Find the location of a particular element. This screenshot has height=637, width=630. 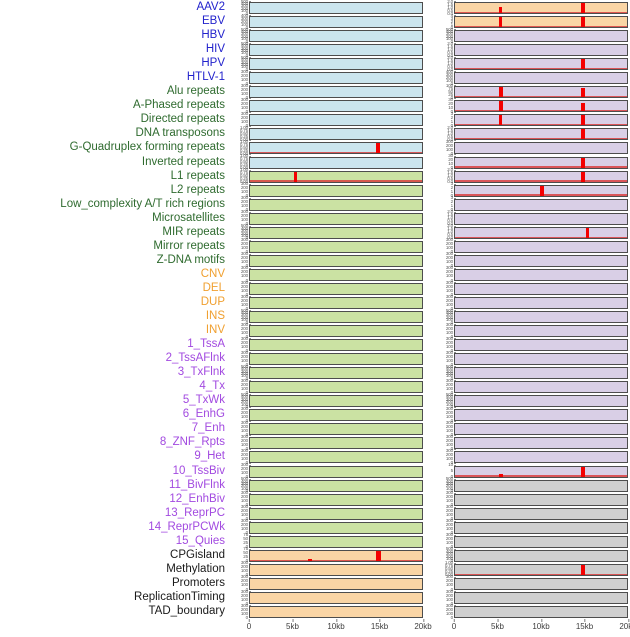

x-tick-label: 10kb is located at coordinates (336, 624).